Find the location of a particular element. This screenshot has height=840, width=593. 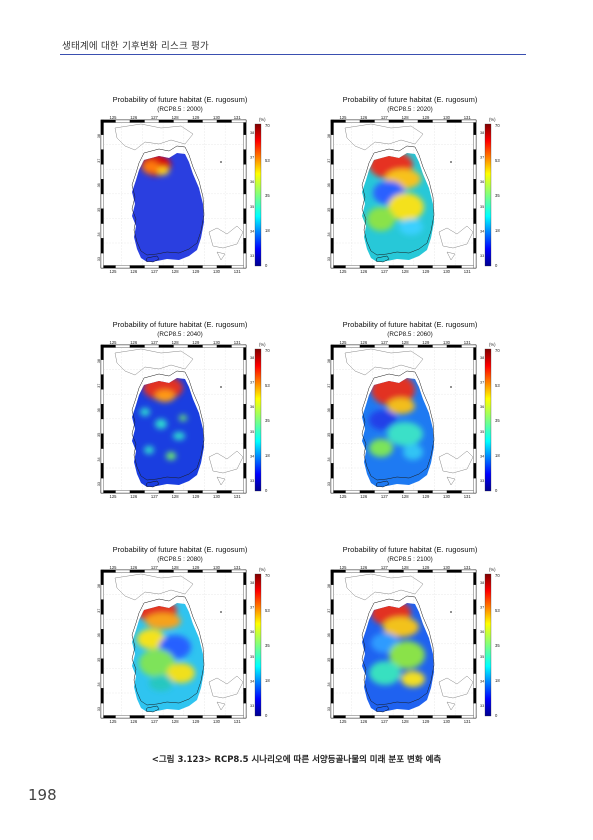

page-number: 198 is located at coordinates (42, 795).